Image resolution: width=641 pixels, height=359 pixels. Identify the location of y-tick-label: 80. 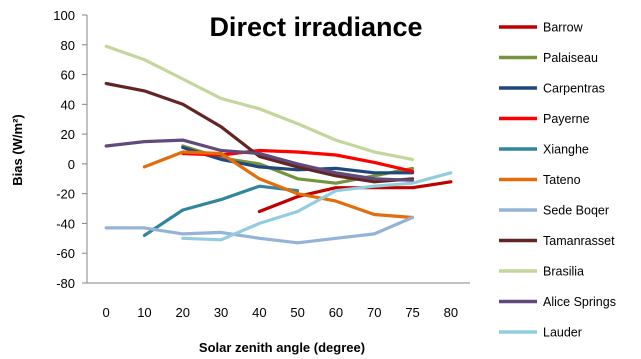
(68, 45).